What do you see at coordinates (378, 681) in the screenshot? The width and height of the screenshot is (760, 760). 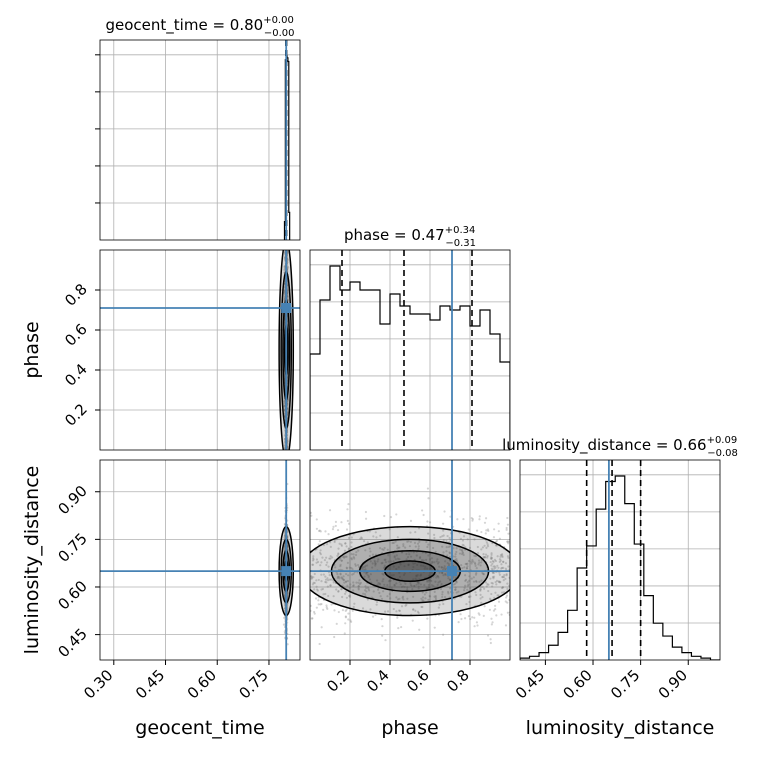 I see `x-tick-label: 0.4` at bounding box center [378, 681].